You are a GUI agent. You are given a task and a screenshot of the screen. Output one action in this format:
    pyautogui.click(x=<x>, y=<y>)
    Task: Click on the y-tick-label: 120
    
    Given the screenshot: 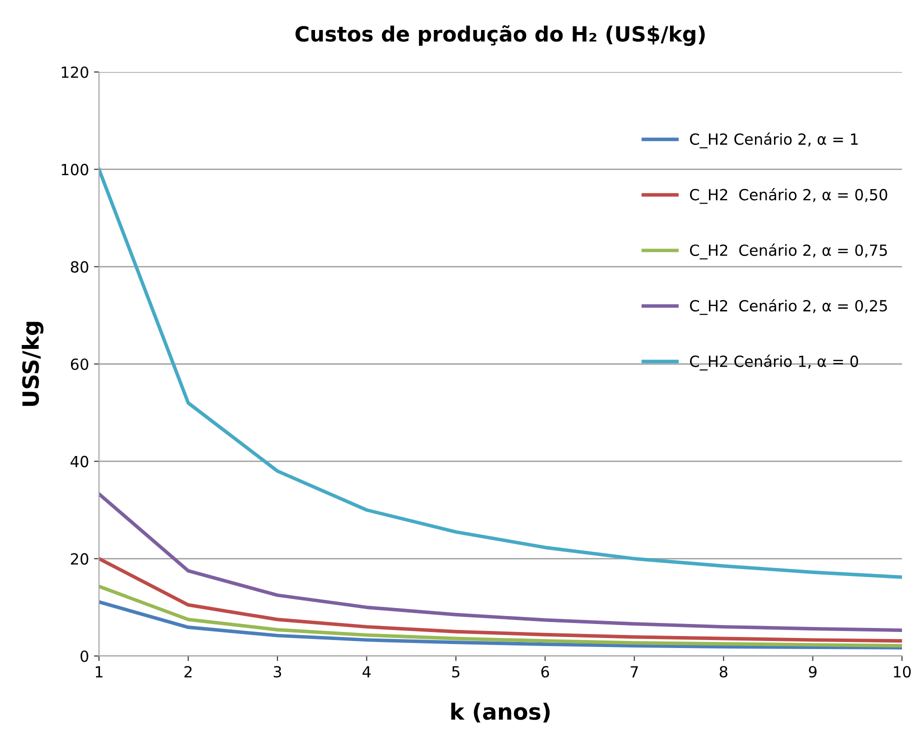 What is the action you would take?
    pyautogui.click(x=75, y=72)
    